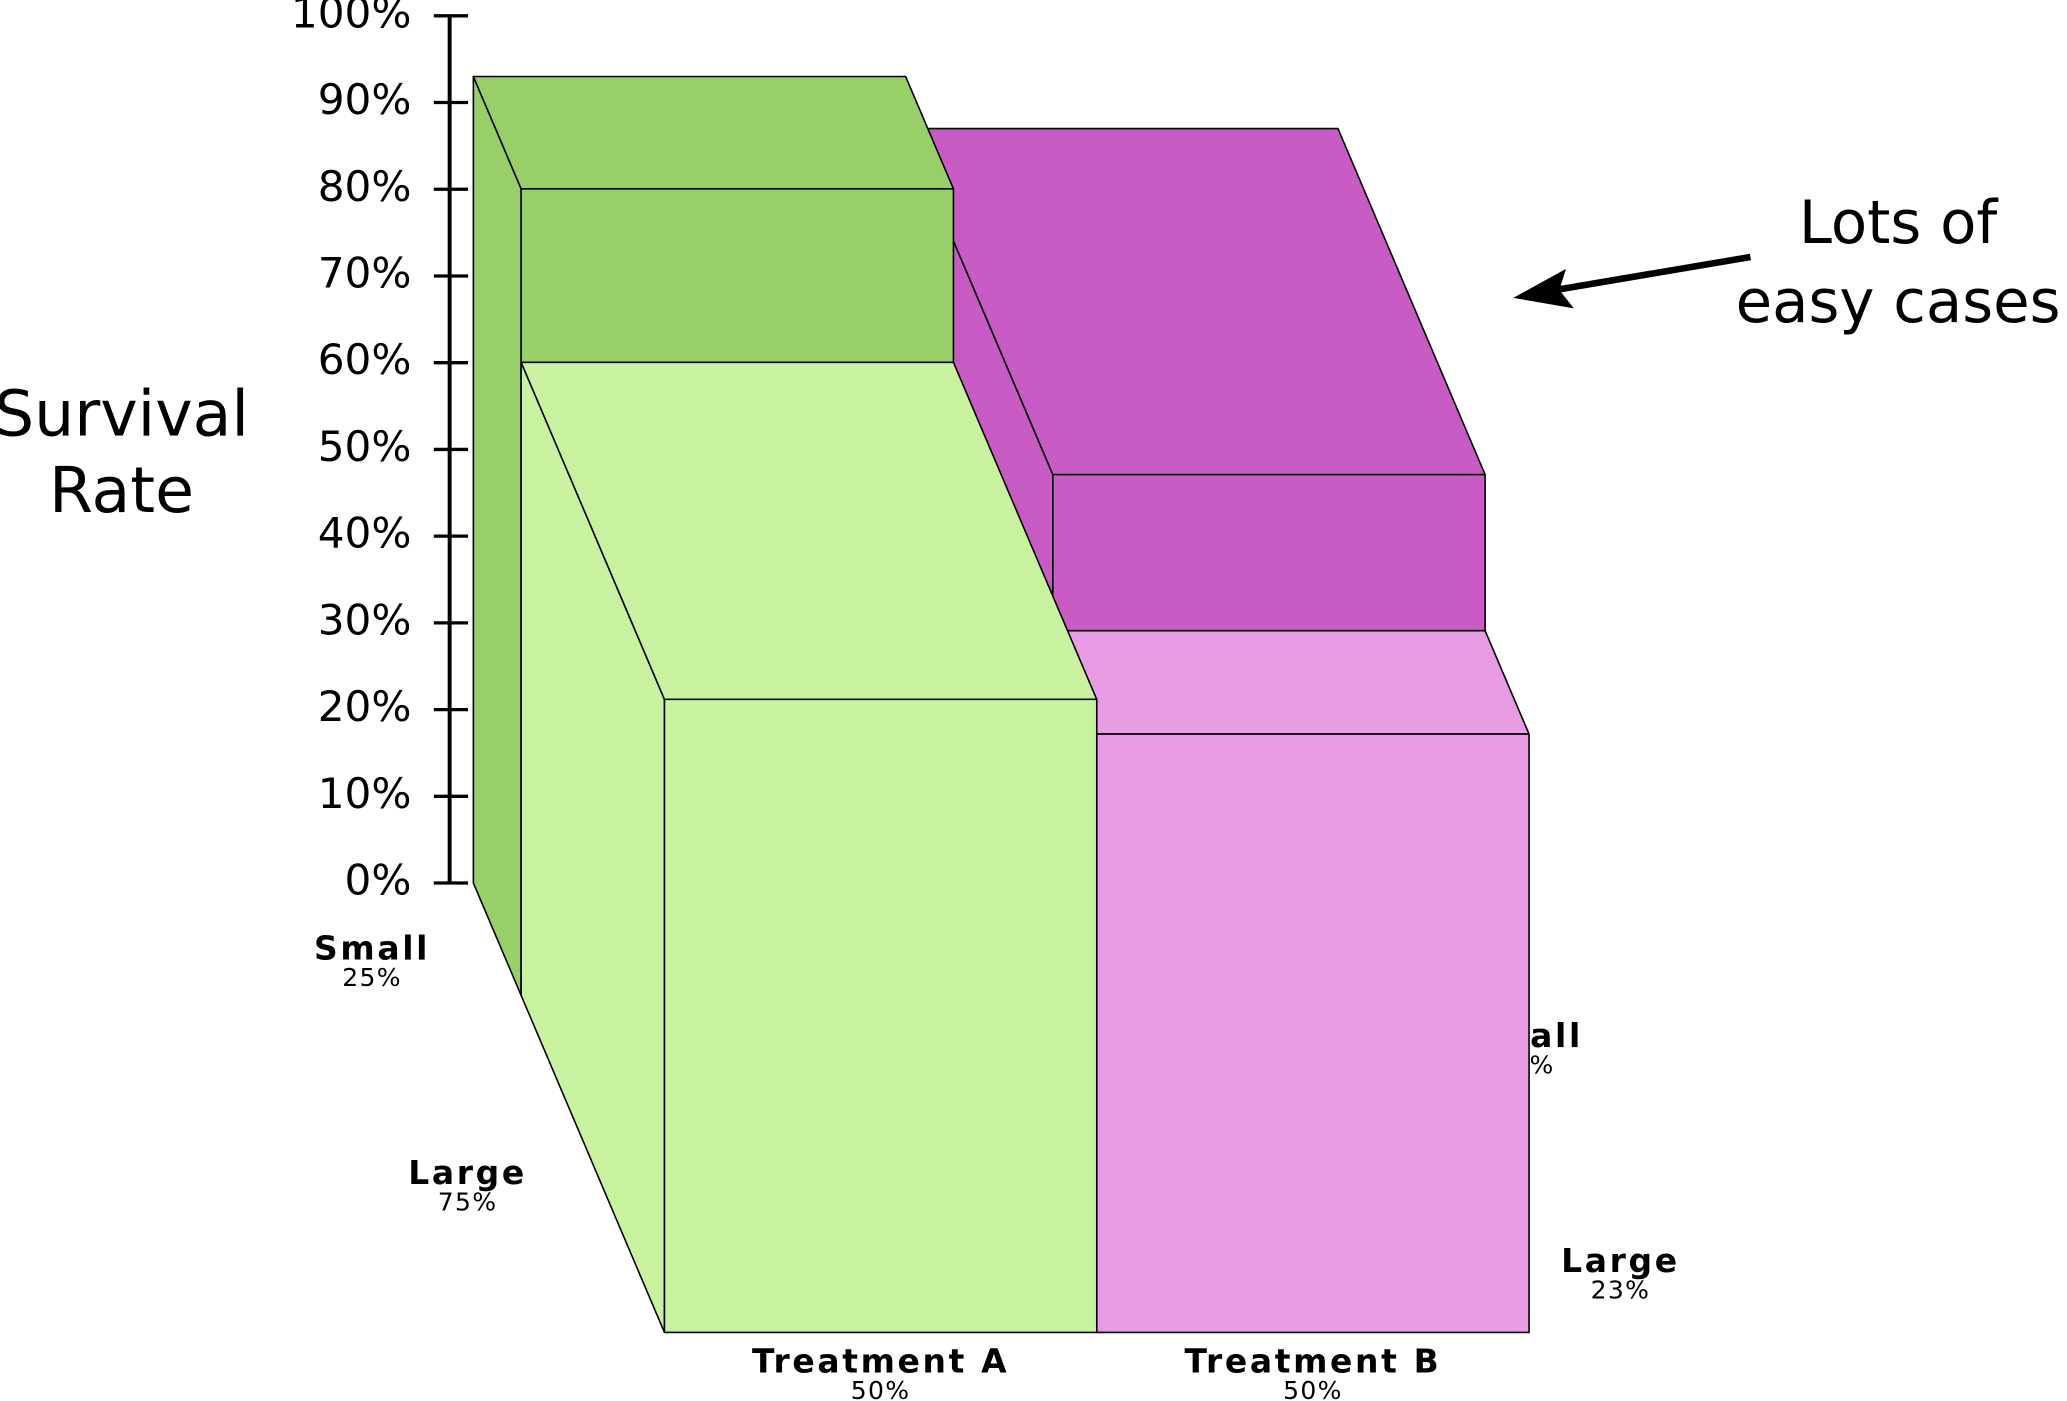 The image size is (2067, 1401). What do you see at coordinates (124, 413) in the screenshot?
I see `y-axis-label: Survival` at bounding box center [124, 413].